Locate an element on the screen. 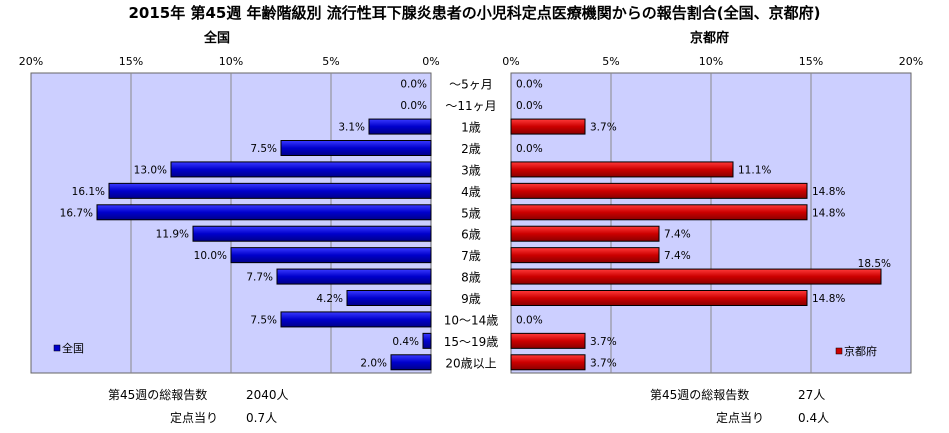  right-data-label: 11.1% is located at coordinates (754, 170).